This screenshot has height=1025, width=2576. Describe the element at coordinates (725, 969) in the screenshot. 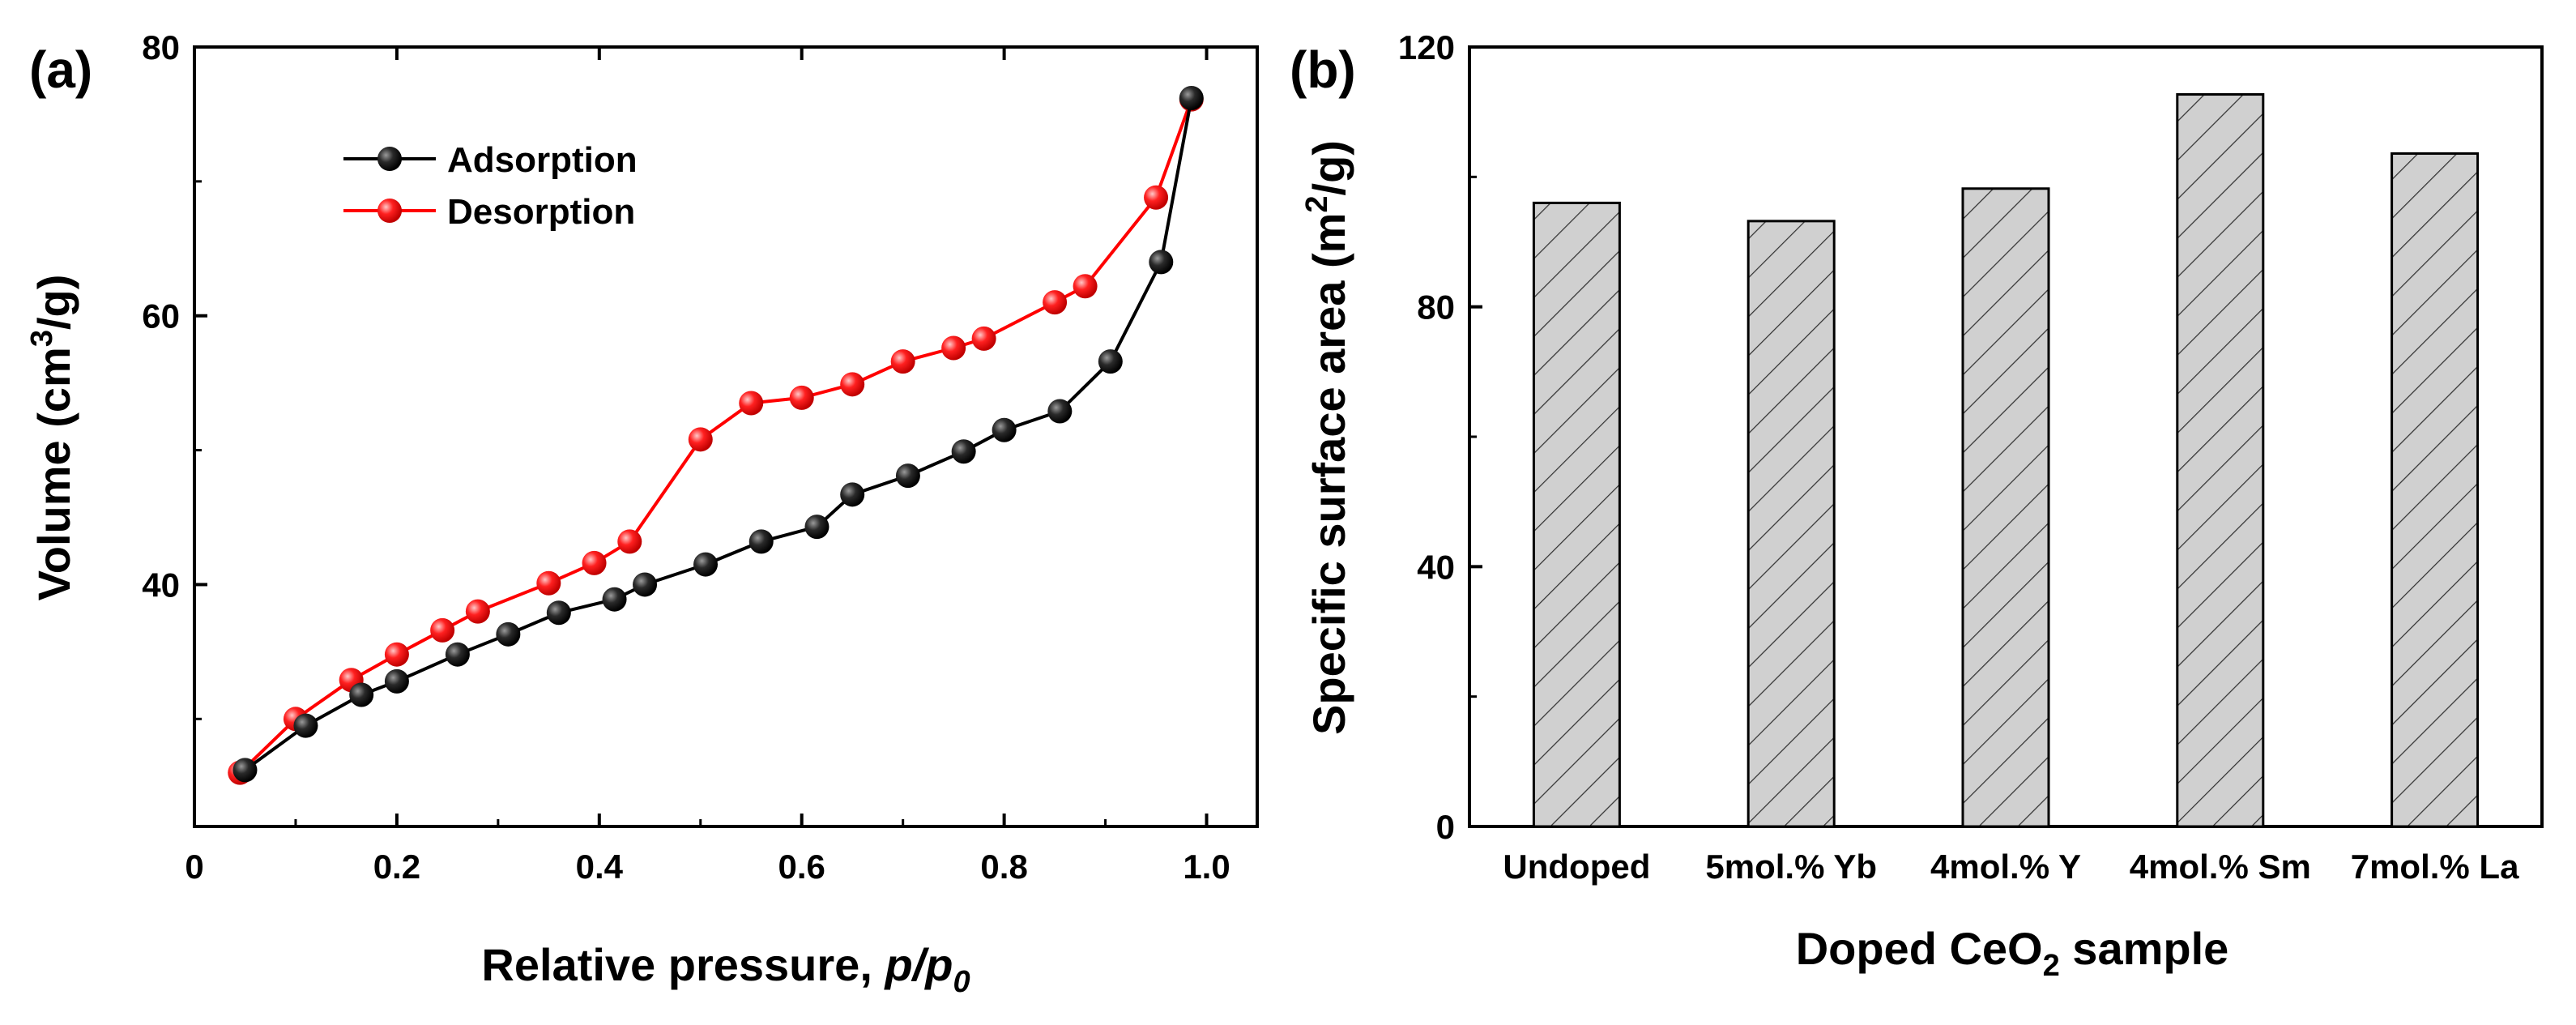

I see `panel-a-x-axis-title: Relative pressure, p/p0` at that location.